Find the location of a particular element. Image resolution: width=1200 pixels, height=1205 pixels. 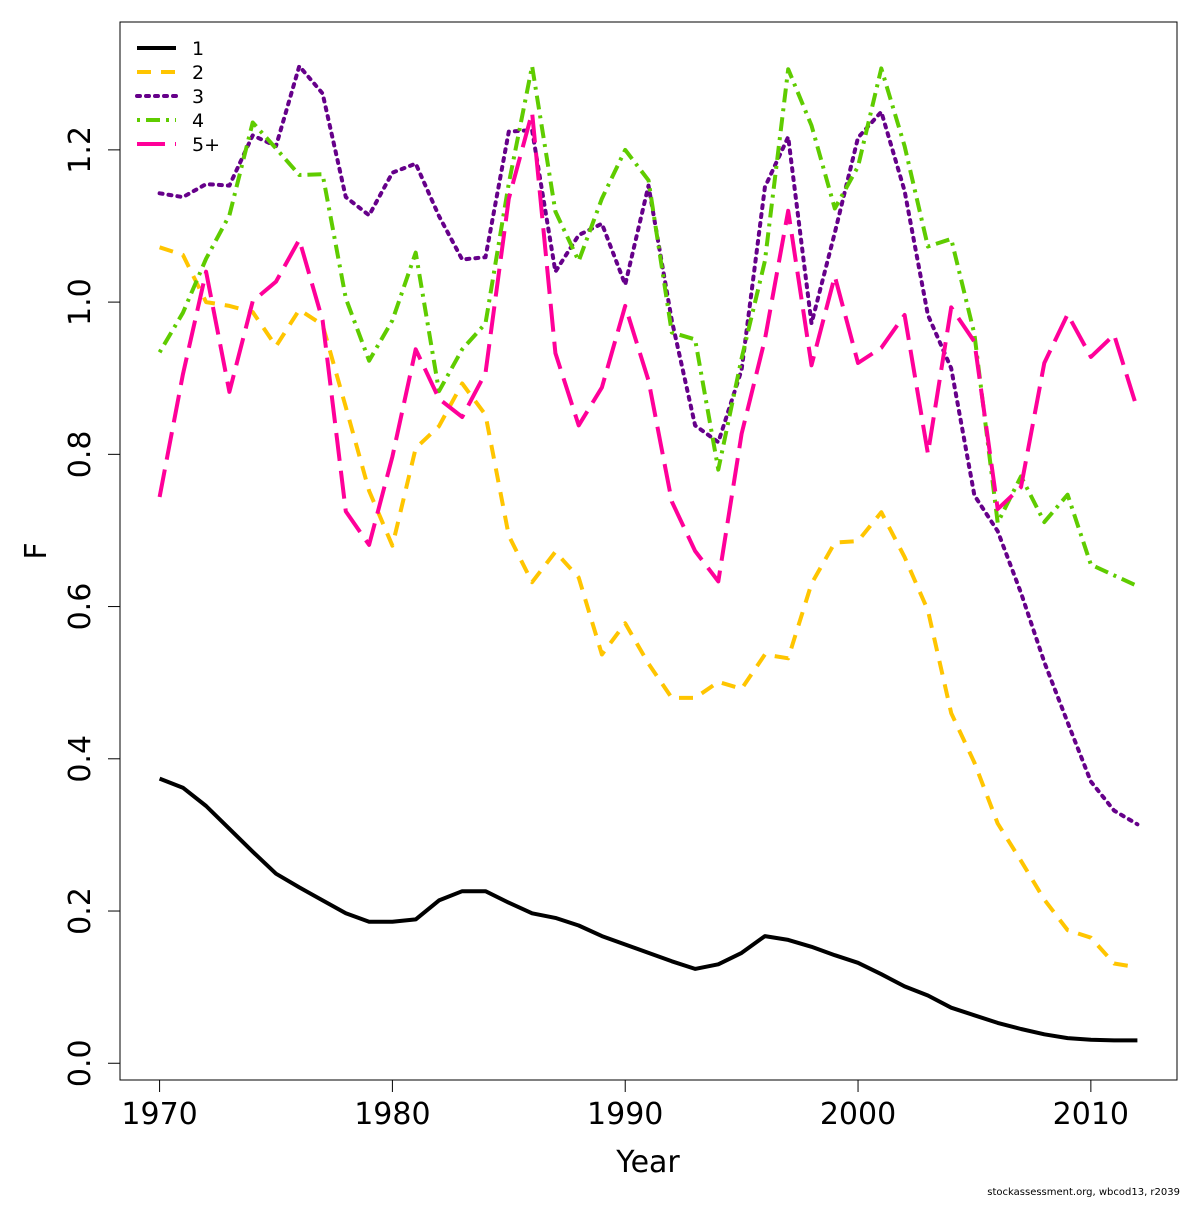

legend-label: 4 is located at coordinates (198, 121).